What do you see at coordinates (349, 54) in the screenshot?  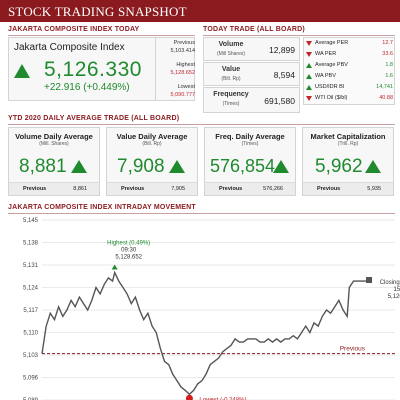 I see `indicator-row: WA PER 33.6` at bounding box center [349, 54].